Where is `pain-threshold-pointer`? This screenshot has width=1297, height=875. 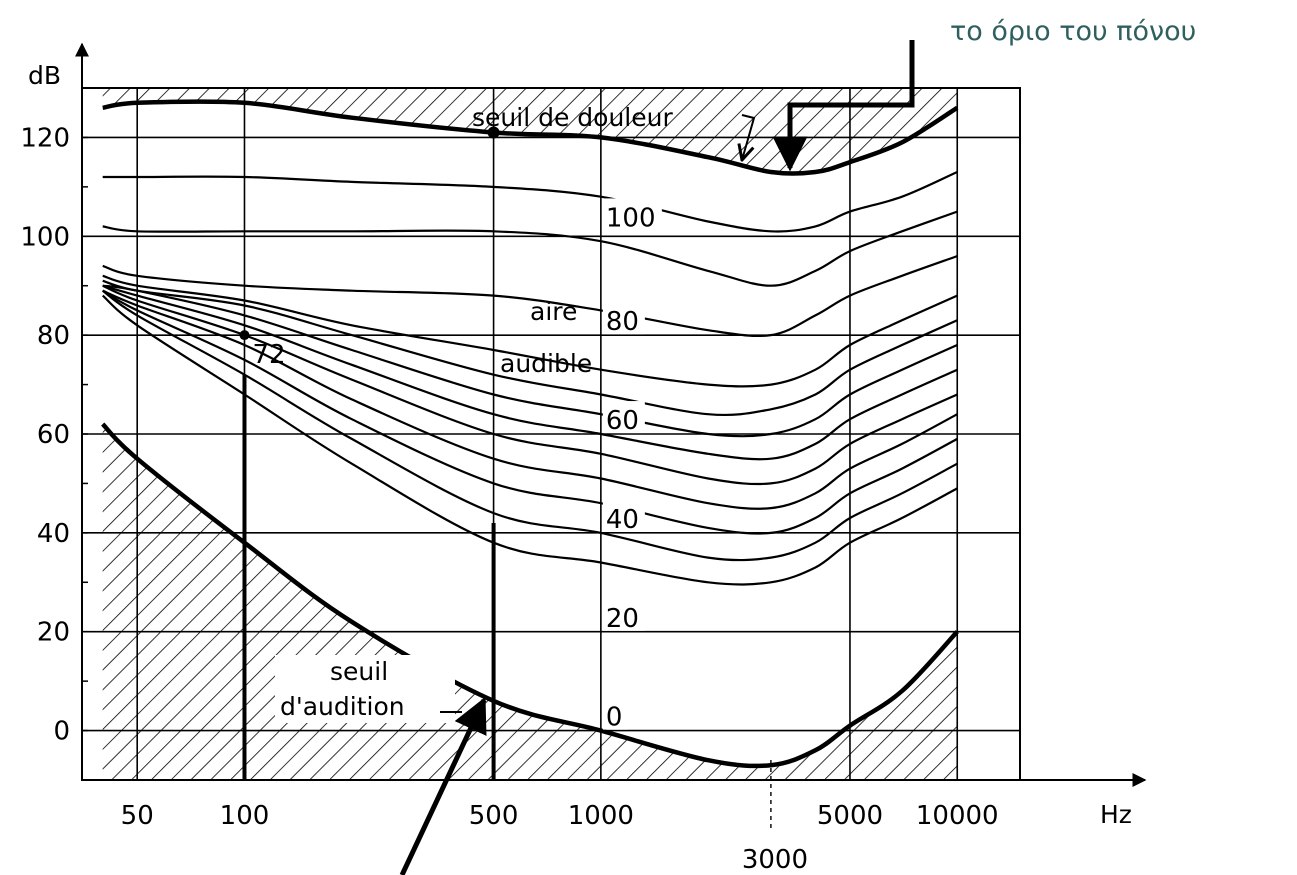 pain-threshold-pointer is located at coordinates (749, 137).